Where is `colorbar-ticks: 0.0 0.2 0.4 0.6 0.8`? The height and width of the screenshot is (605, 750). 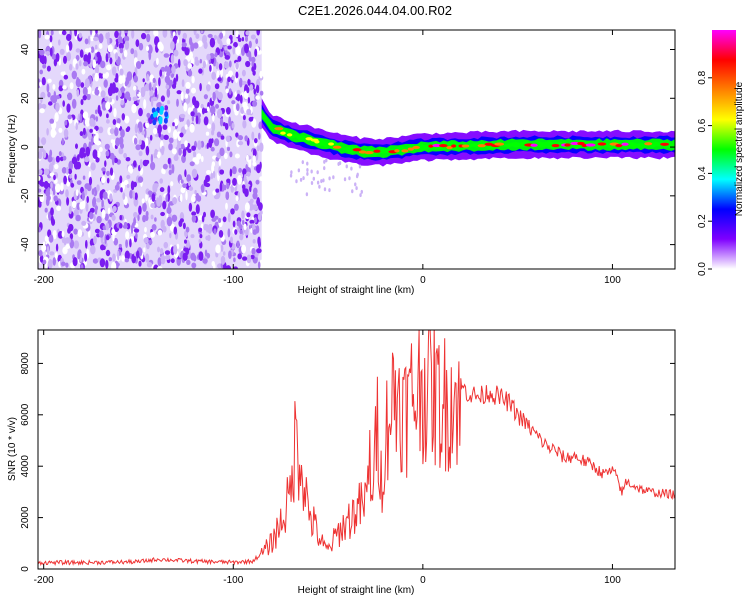
colorbar-ticks: 0.0 0.2 0.4 0.6 0.8 is located at coordinates (704, 173).